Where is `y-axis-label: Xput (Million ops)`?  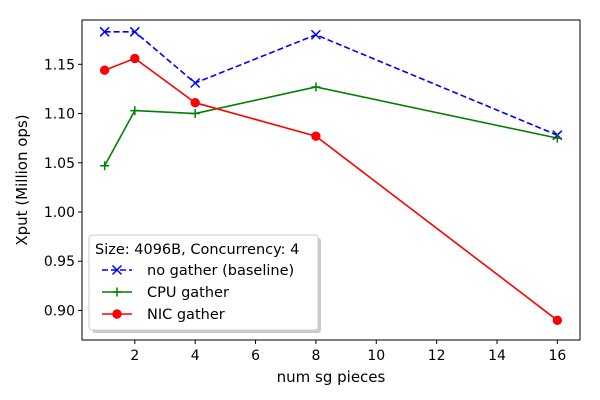
y-axis-label: Xput (Million ops) is located at coordinates (22, 179).